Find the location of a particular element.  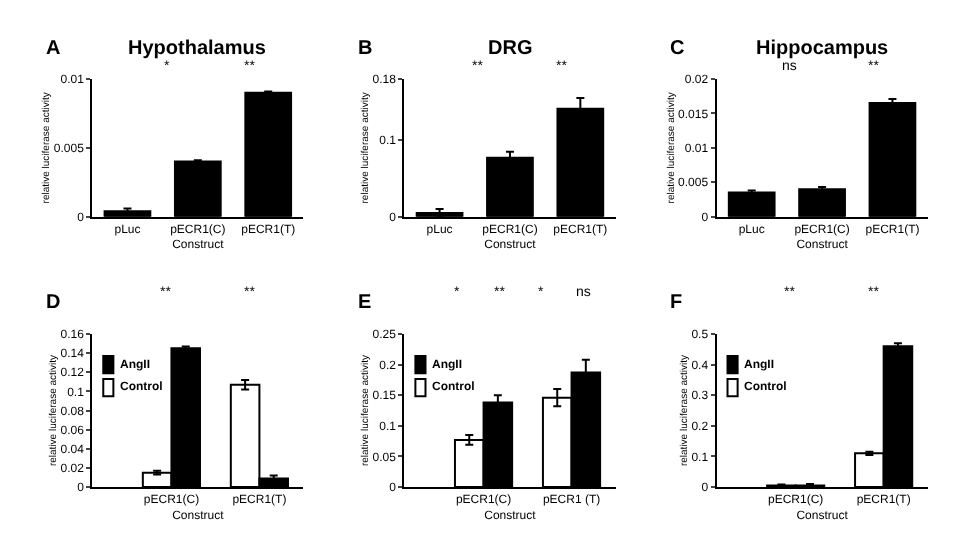

text: B is located at coordinates (365, 49).